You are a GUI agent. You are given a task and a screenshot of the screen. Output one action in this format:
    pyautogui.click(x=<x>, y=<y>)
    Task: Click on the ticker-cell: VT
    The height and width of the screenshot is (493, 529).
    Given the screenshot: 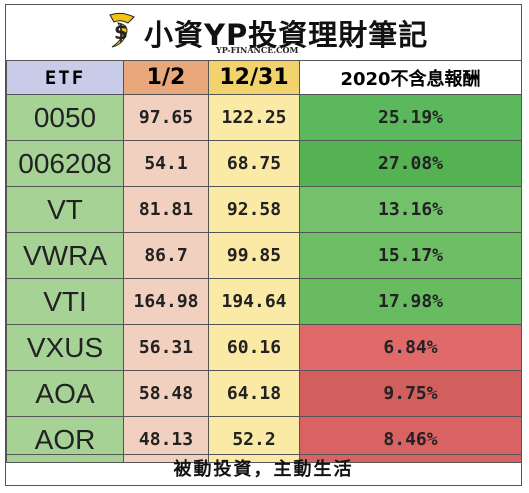 What is the action you would take?
    pyautogui.click(x=65, y=209)
    